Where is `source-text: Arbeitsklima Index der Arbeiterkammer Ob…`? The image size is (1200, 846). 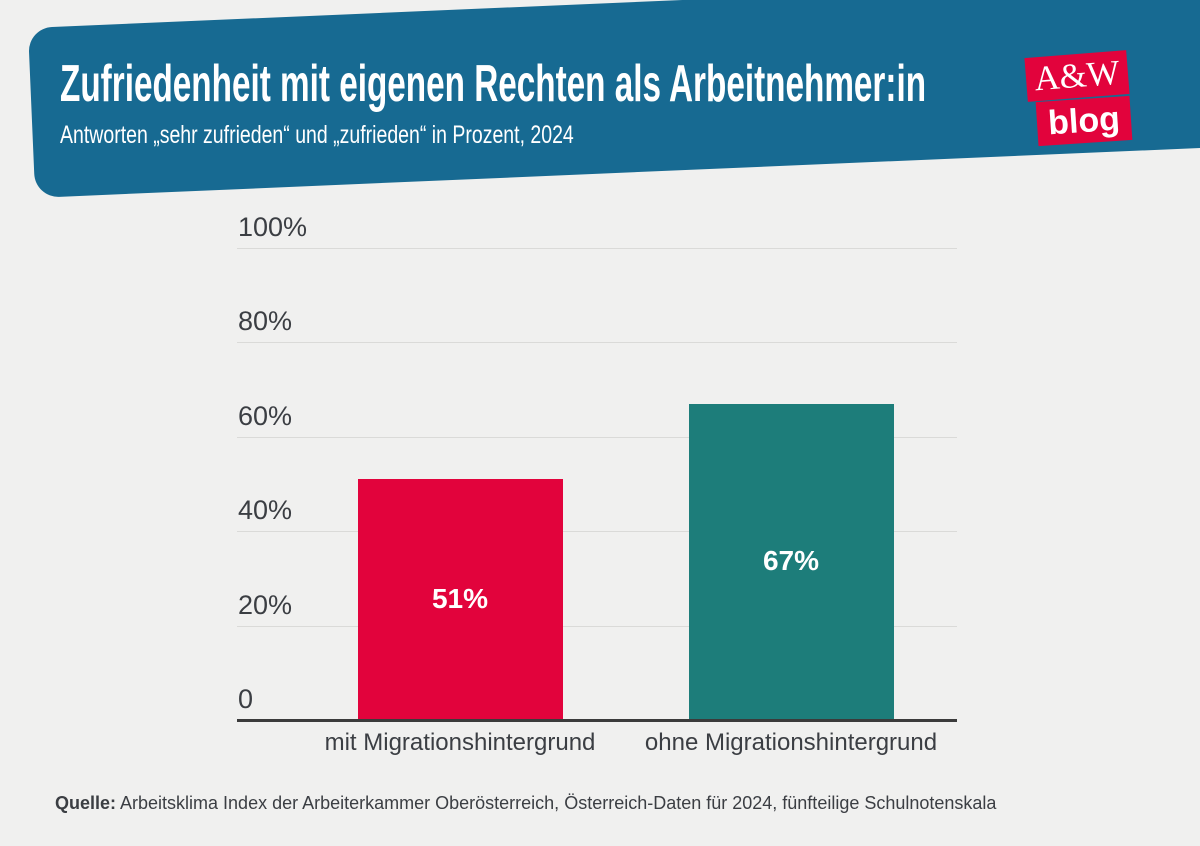 source-text: Arbeitsklima Index der Arbeiterkammer Ob… is located at coordinates (556, 803).